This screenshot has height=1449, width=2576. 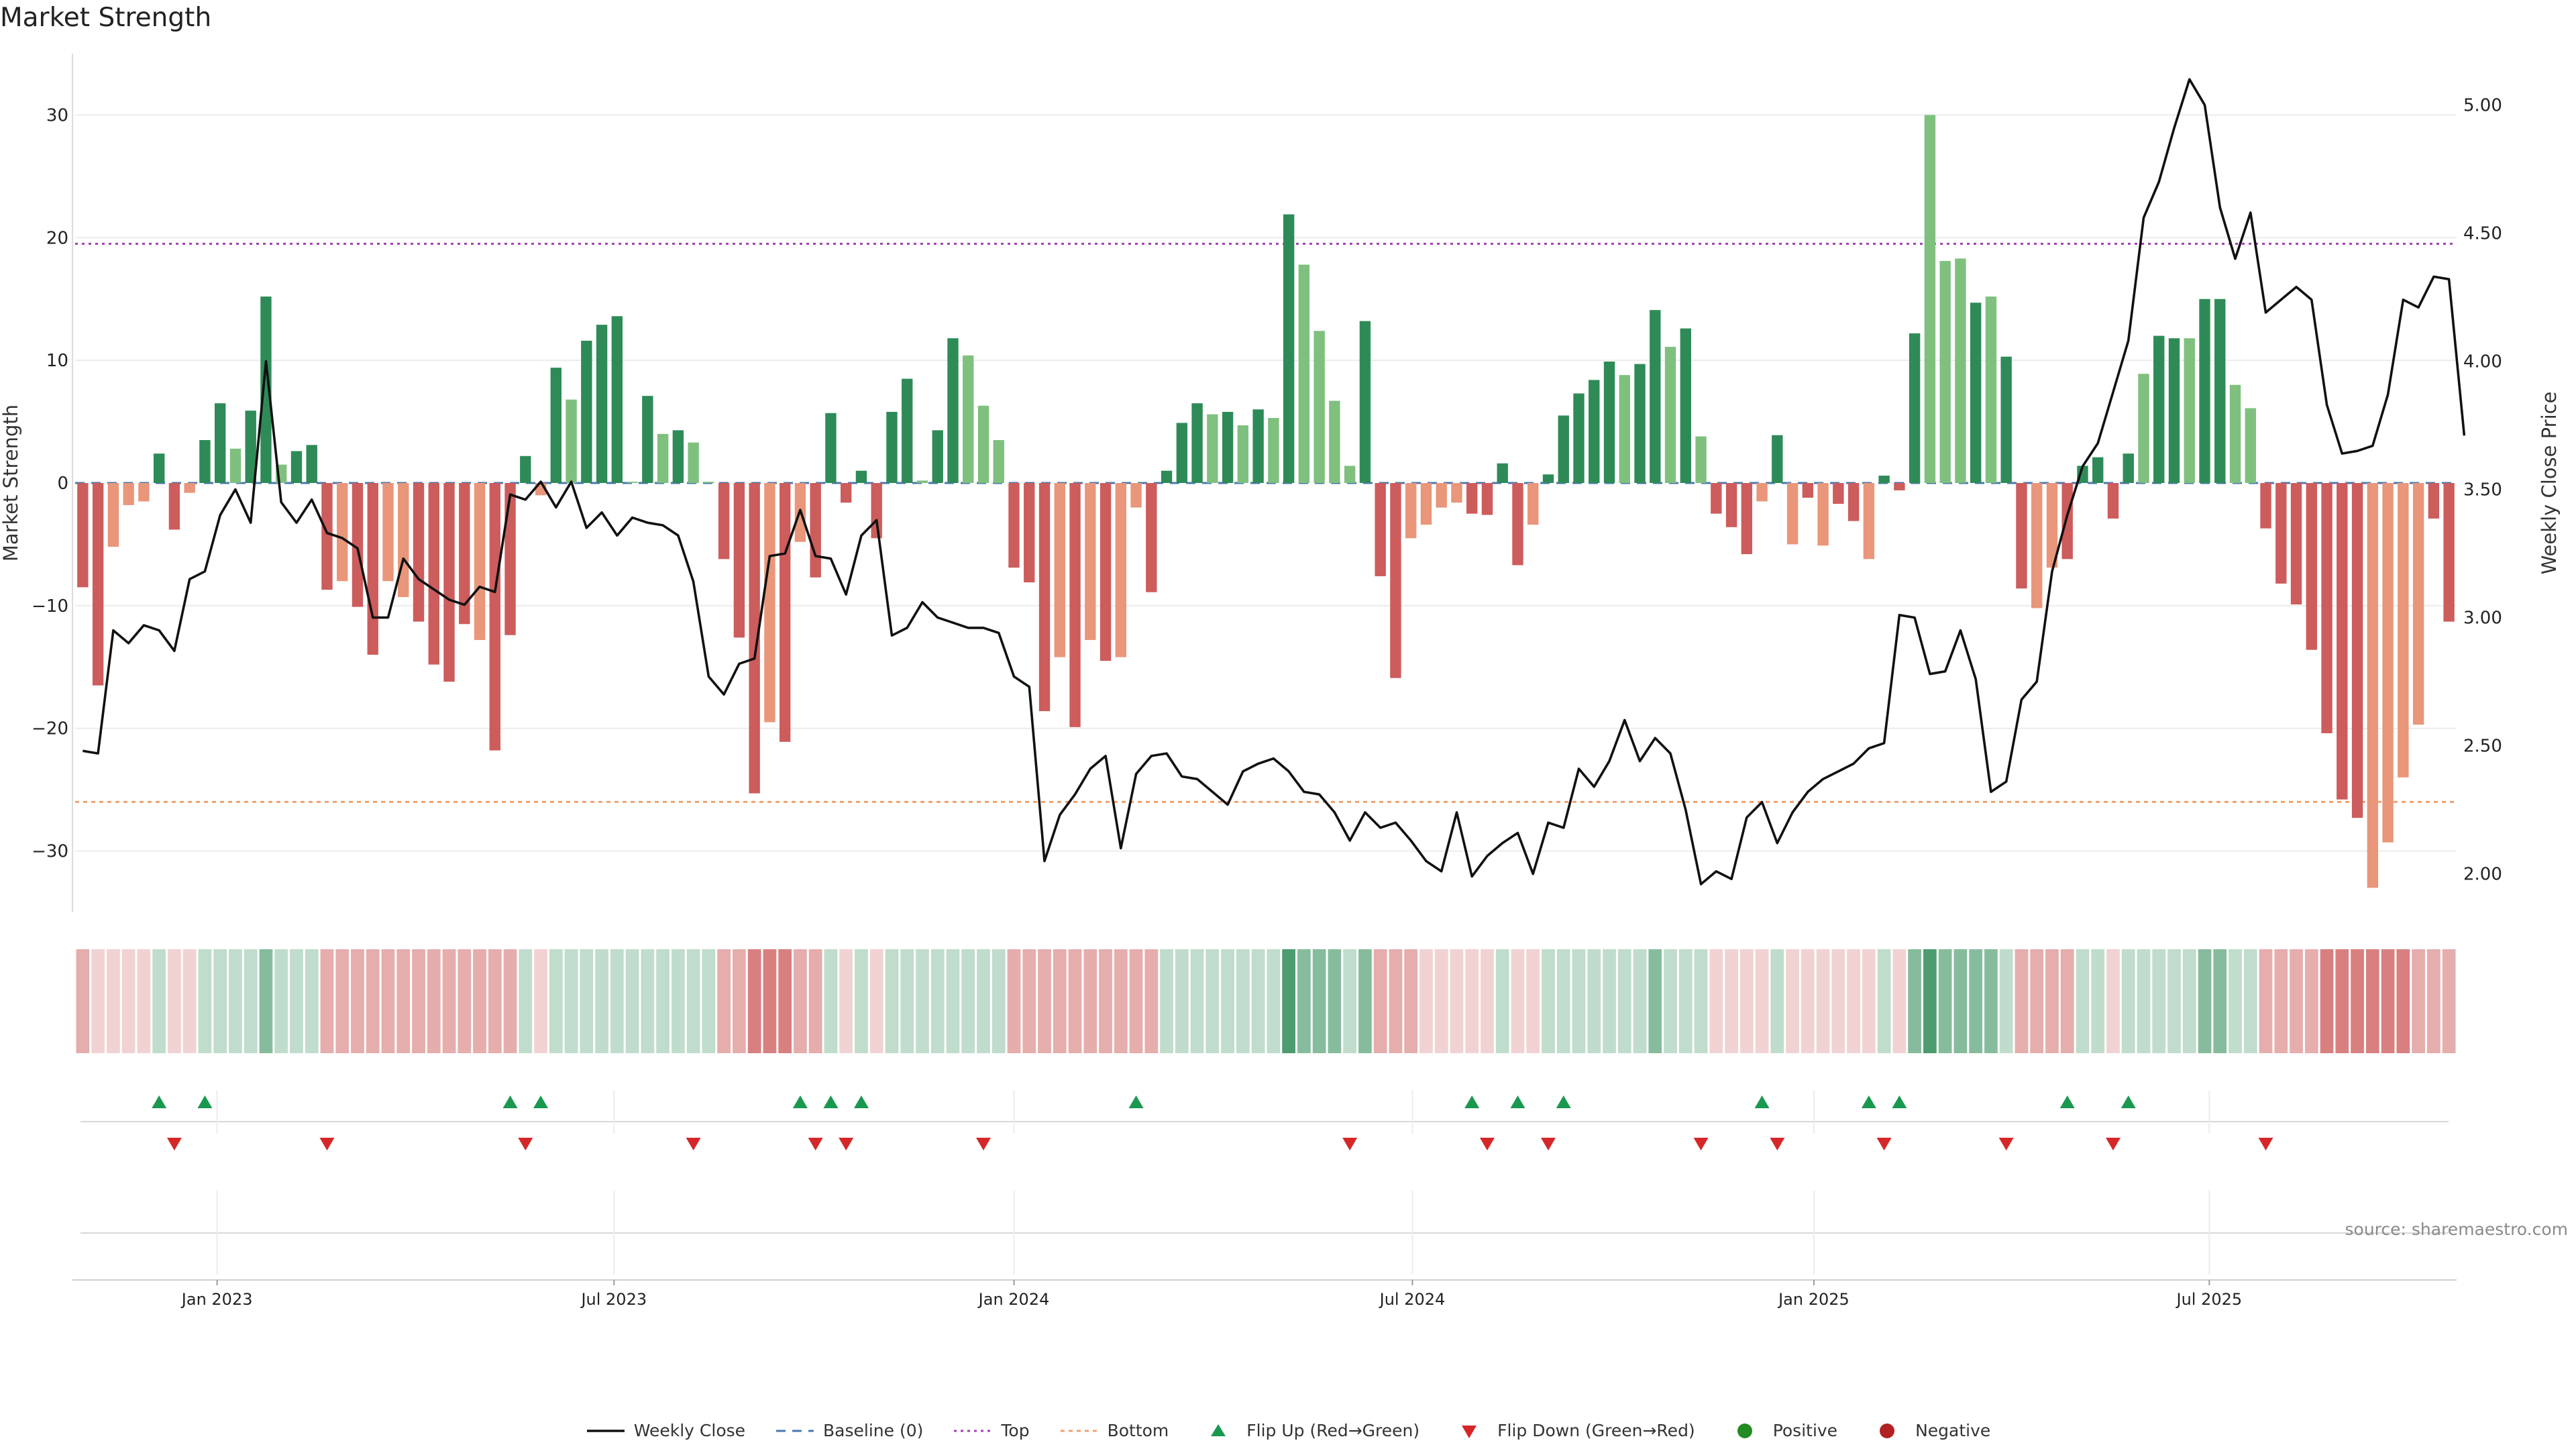 What do you see at coordinates (2209, 1299) in the screenshot?
I see `x-tick-label: Jul 2025` at bounding box center [2209, 1299].